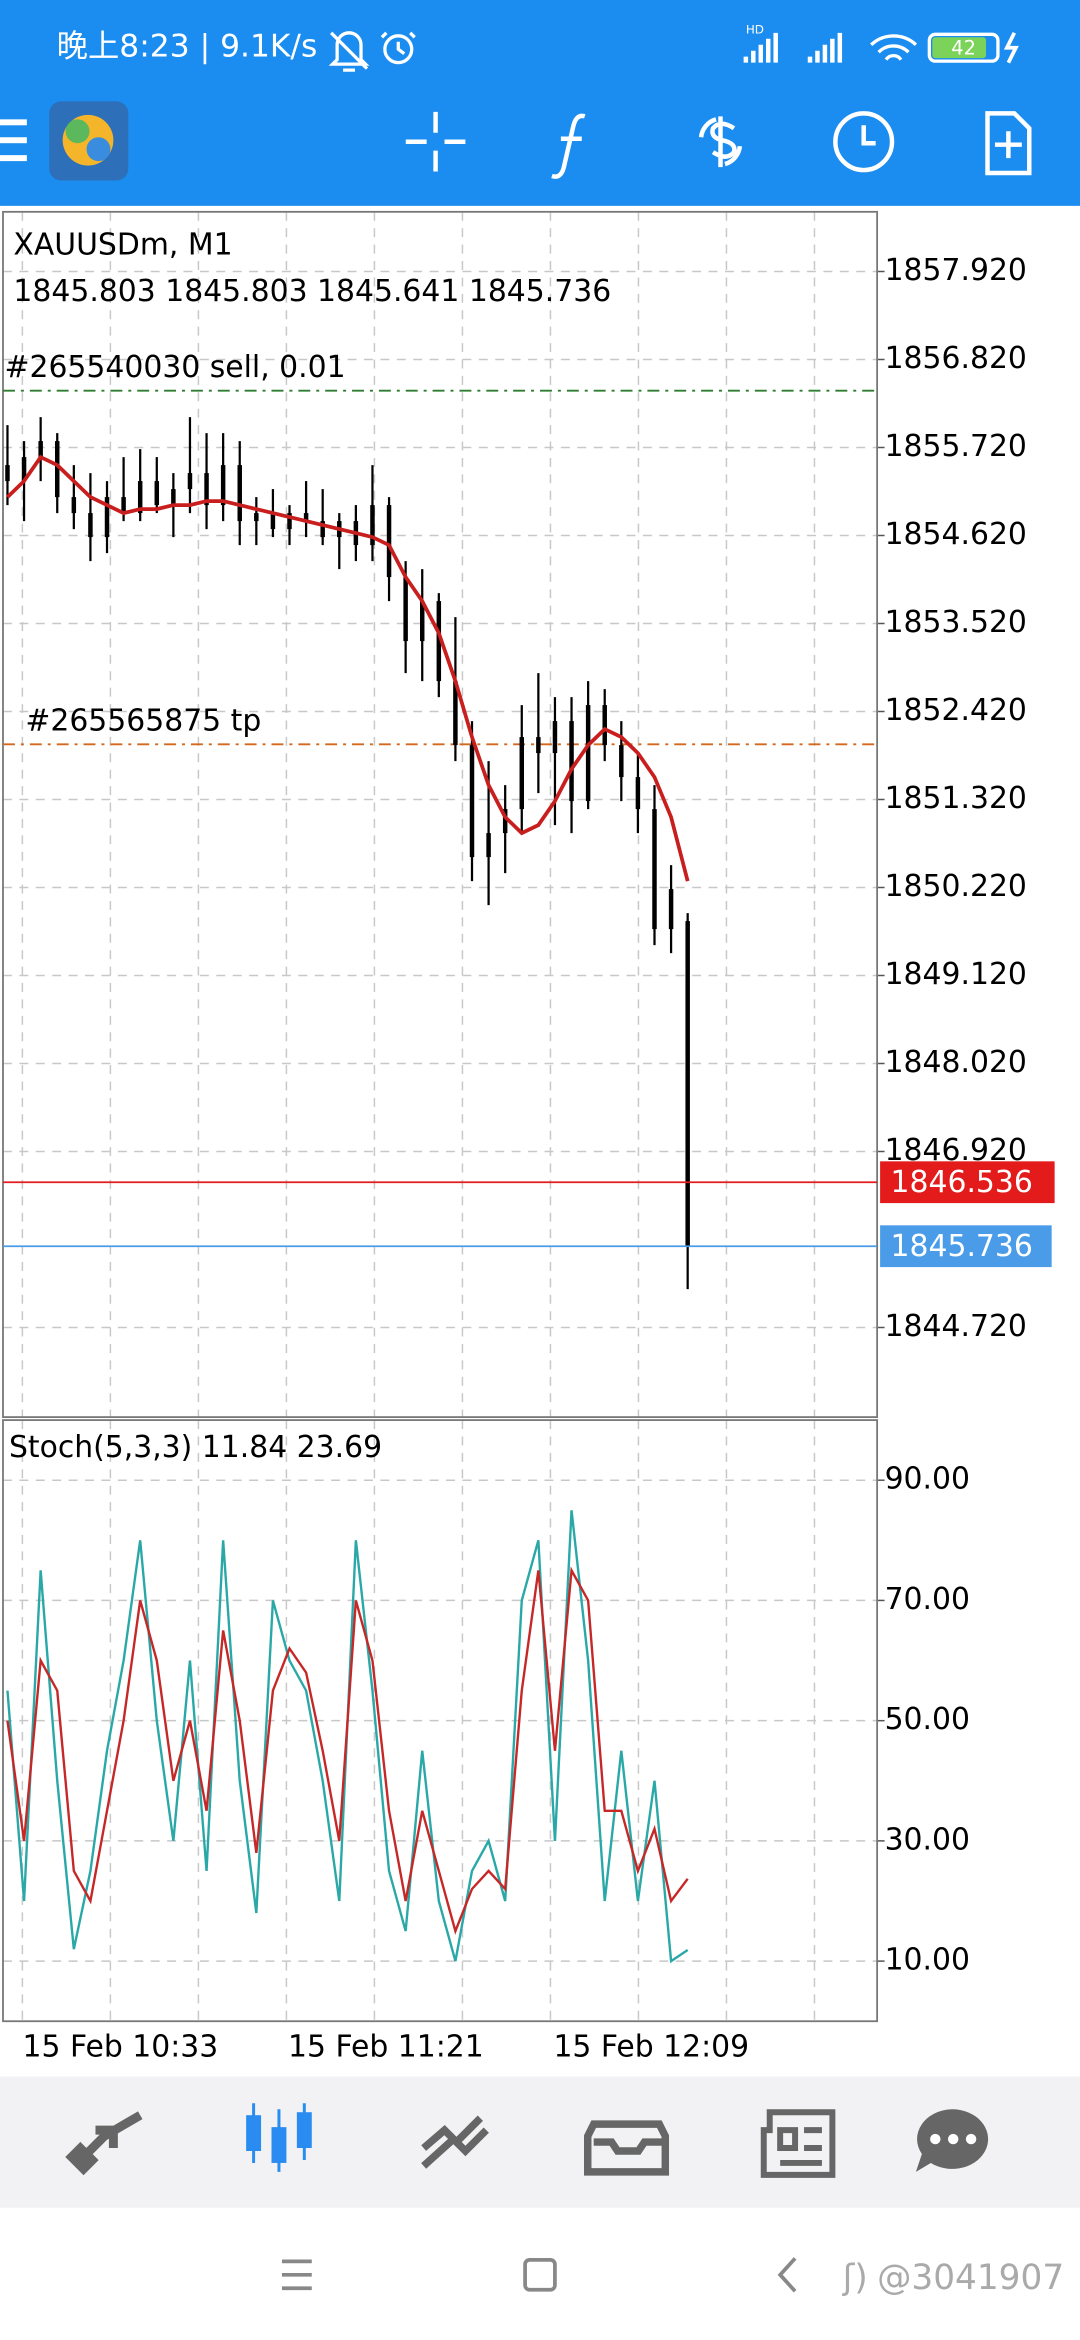  What do you see at coordinates (956, 798) in the screenshot?
I see `y-tick-label: 1851.320` at bounding box center [956, 798].